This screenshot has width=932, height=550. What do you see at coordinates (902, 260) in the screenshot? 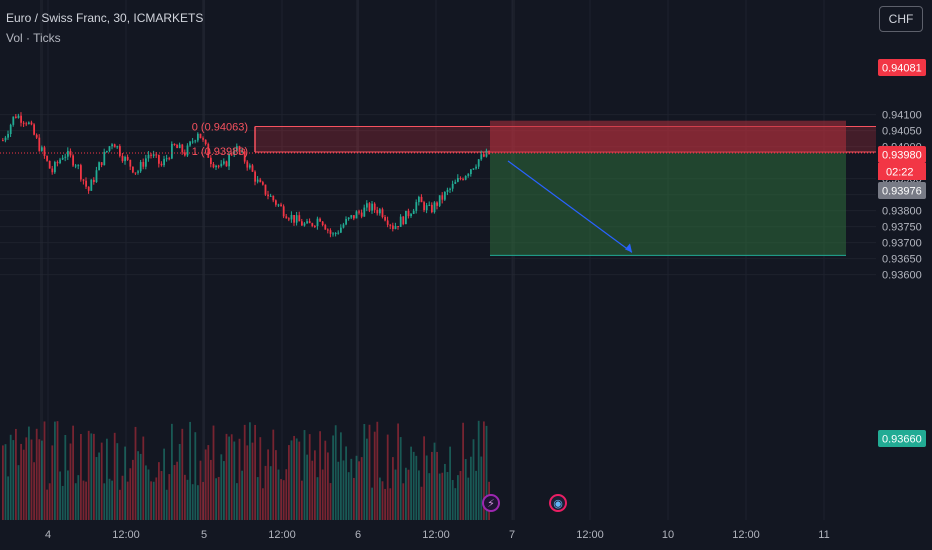
I see `price-tick-label: 0.93650` at bounding box center [902, 260].